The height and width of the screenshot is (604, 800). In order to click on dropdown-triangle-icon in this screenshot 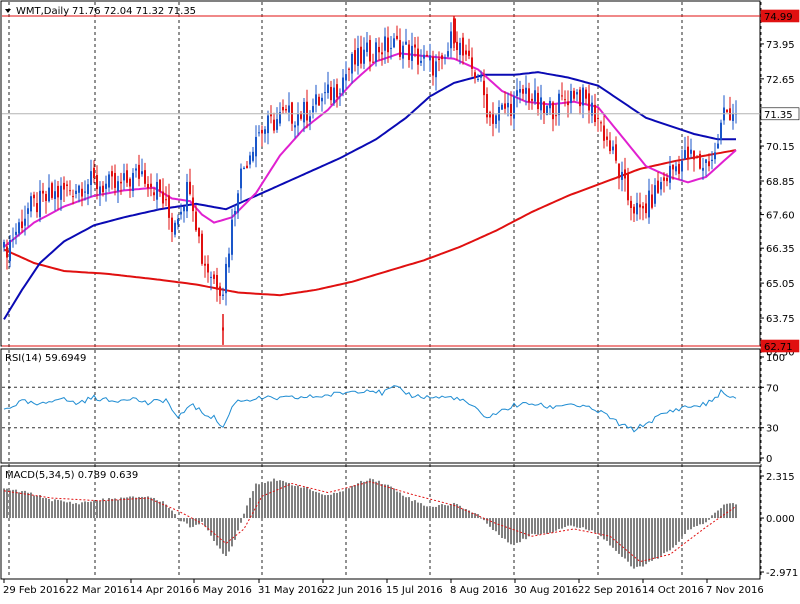, I will do `click(8, 11)`.